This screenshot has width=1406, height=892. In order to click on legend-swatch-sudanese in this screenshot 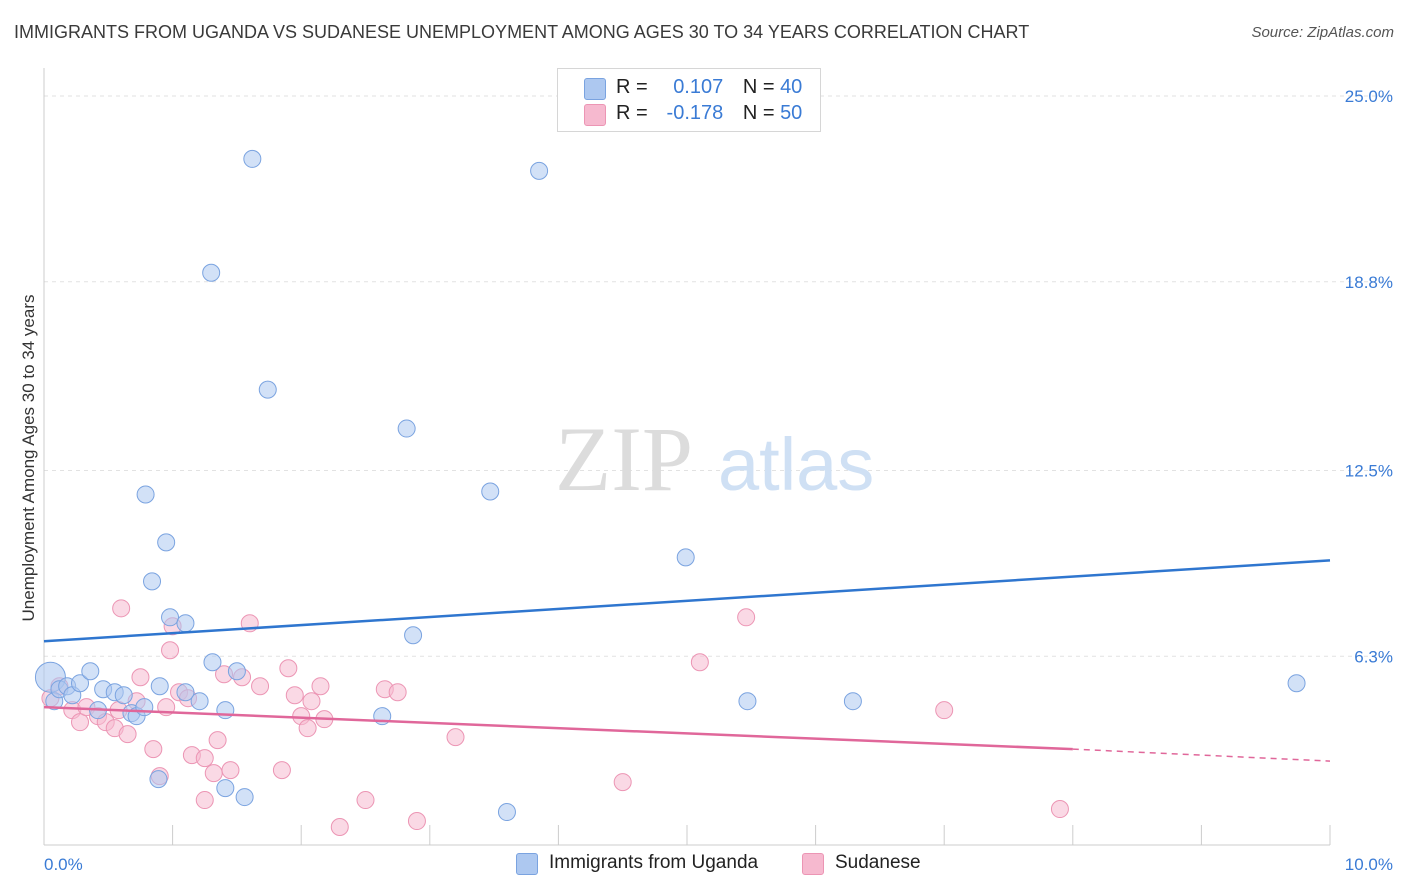, I will do `click(595, 115)`.